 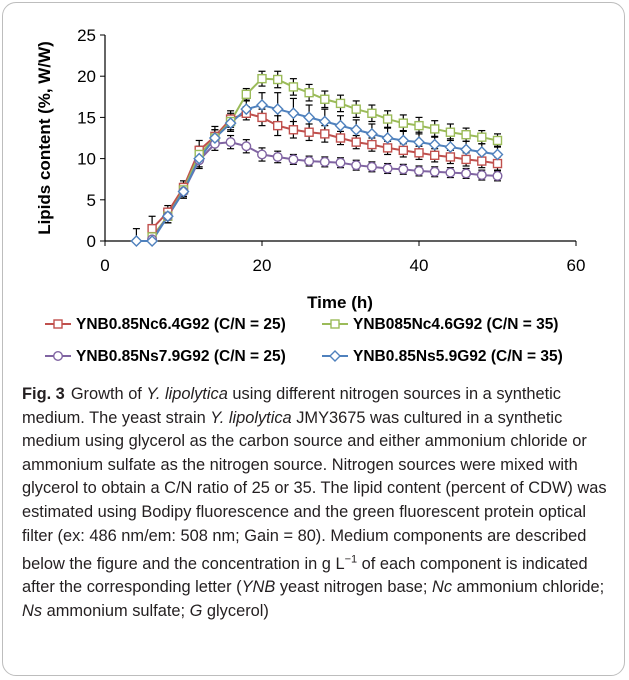 I want to click on series-lines, so click(x=317, y=159).